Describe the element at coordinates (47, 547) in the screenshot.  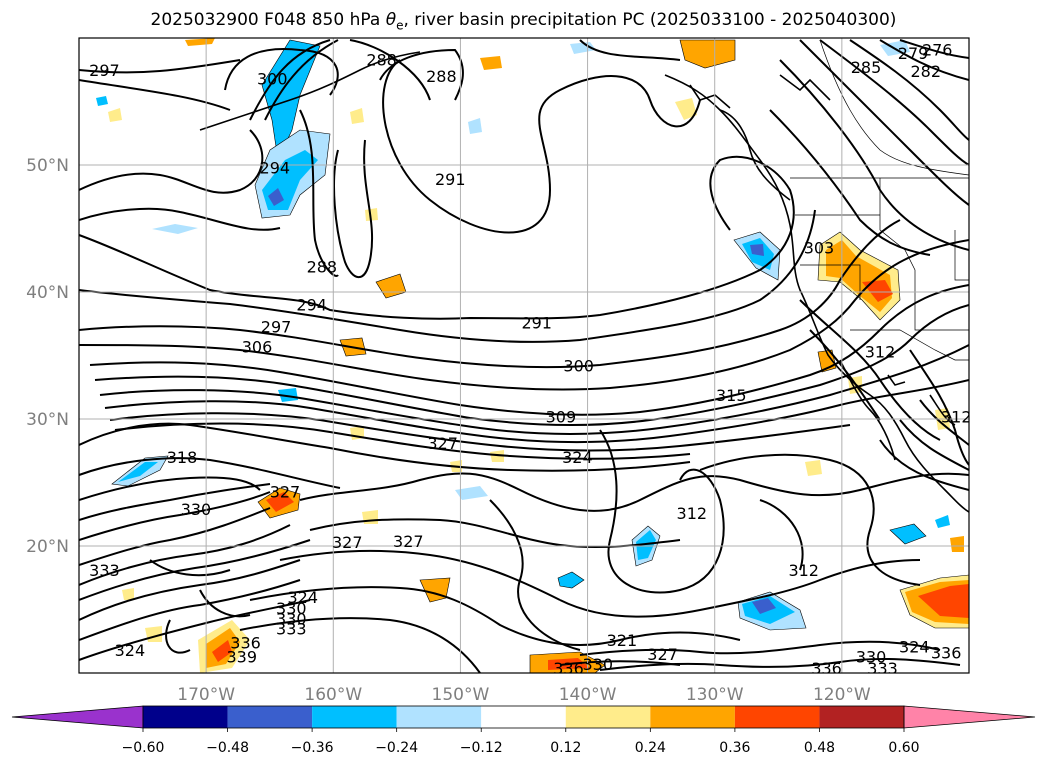
I see `lat-tick-label: 20°N` at that location.